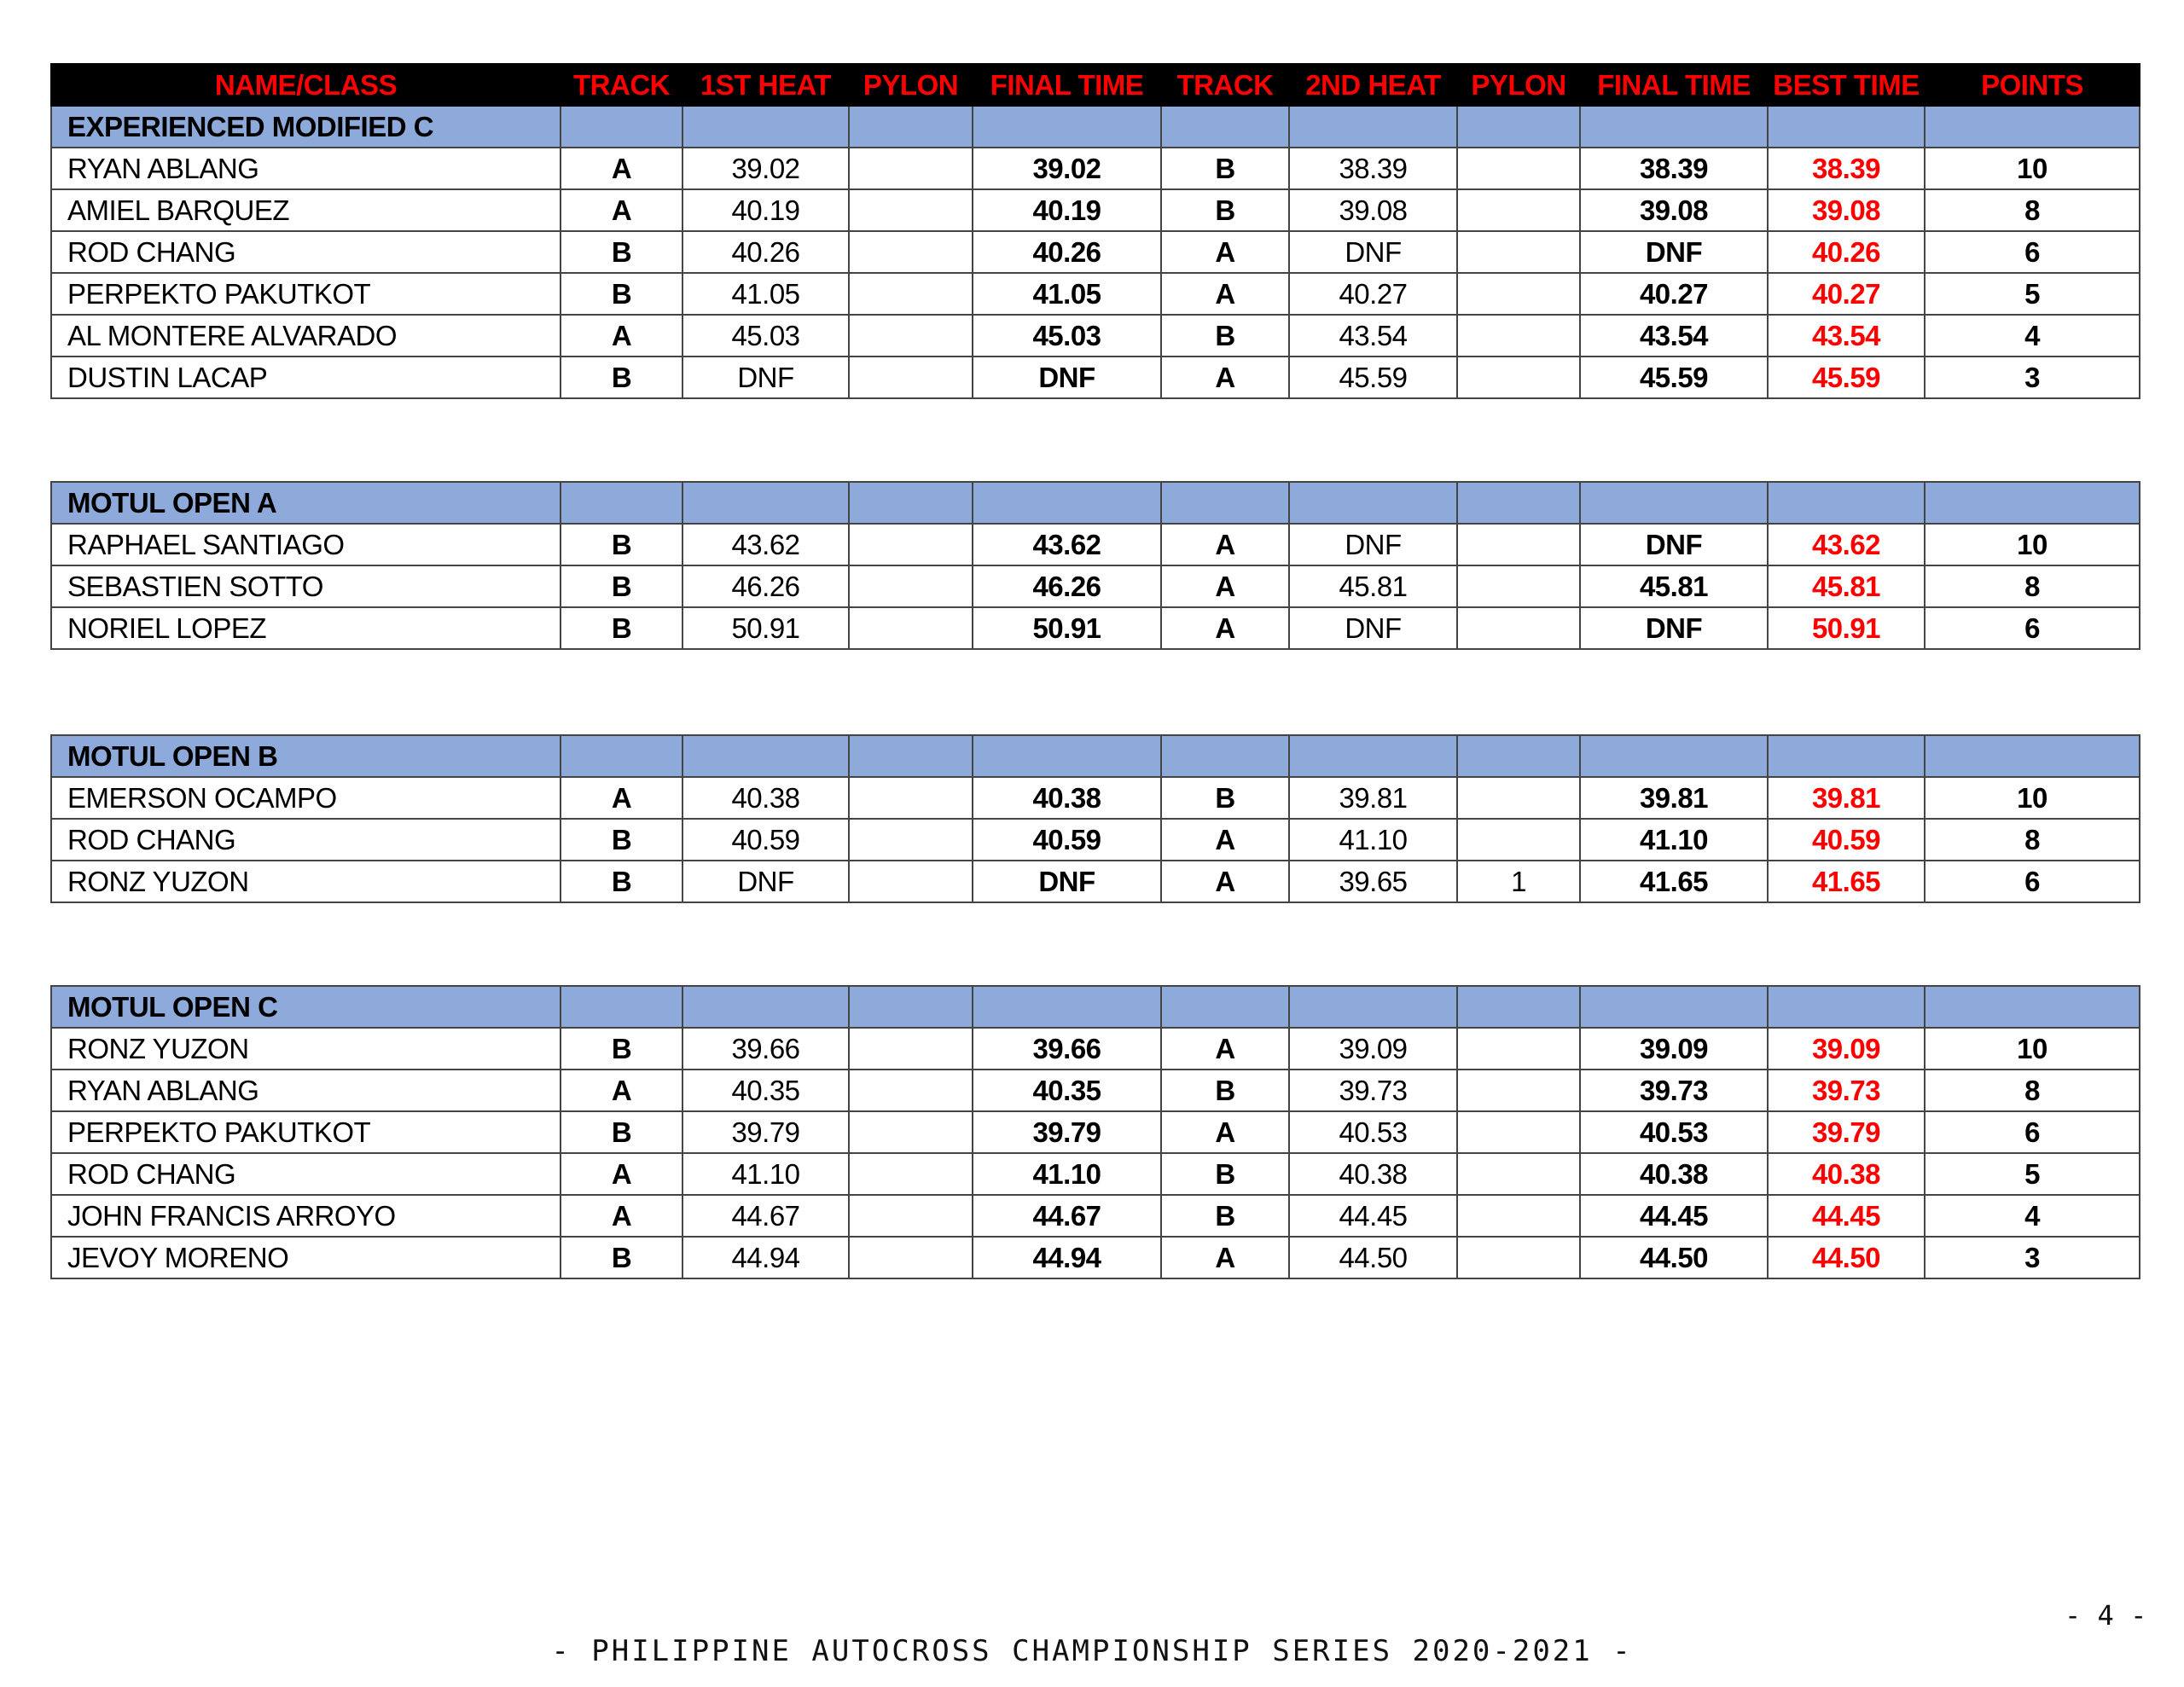 Image resolution: width=2184 pixels, height=1687 pixels. I want to click on cell-name: EMERSON OCAMPO, so click(306, 798).